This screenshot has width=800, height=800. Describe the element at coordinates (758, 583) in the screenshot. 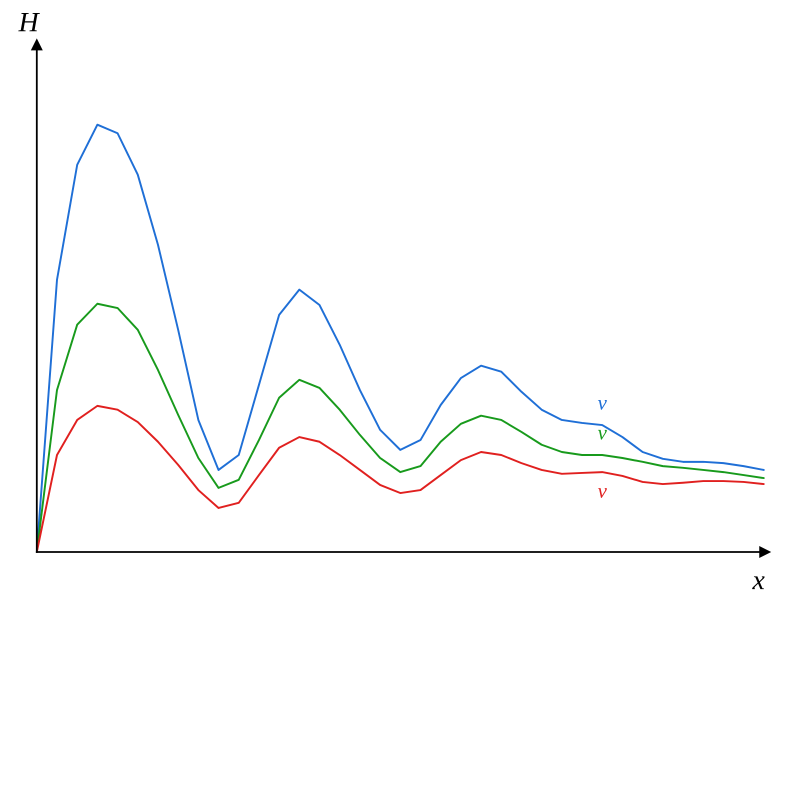

I see `x-axis-title: x` at that location.